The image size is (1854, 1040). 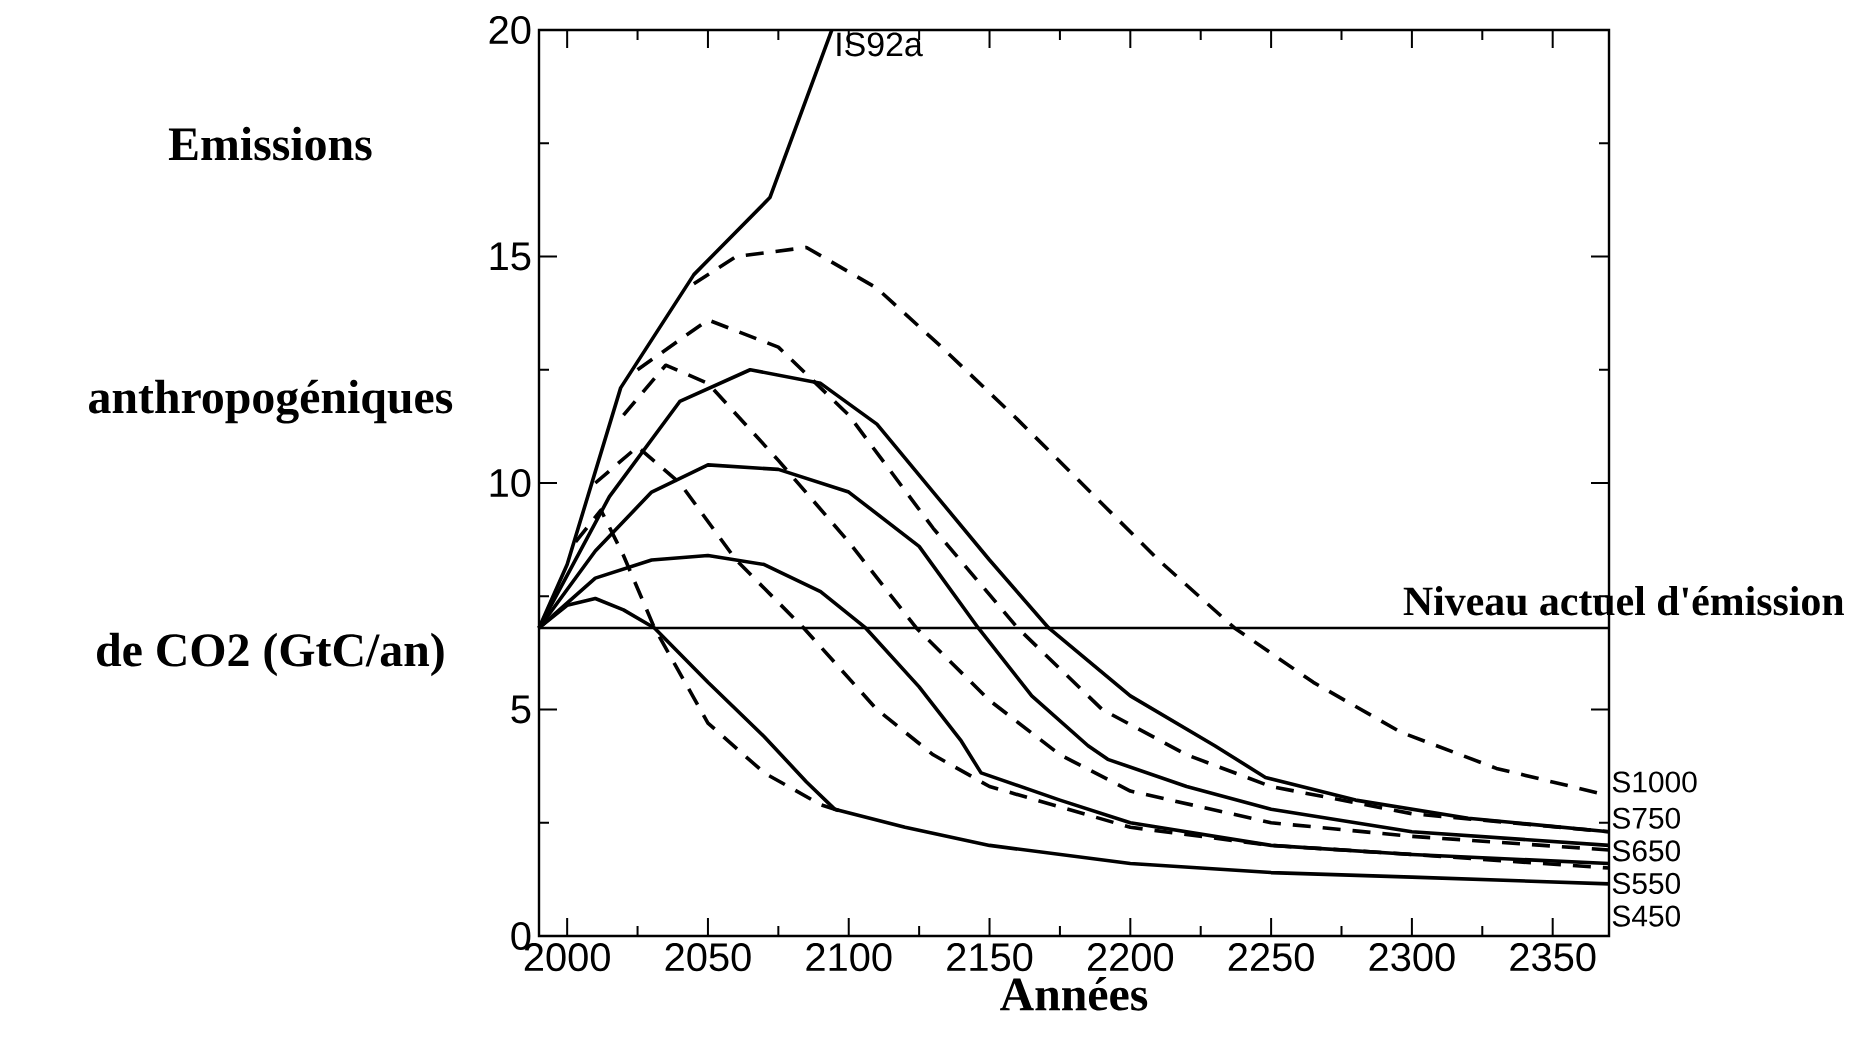 What do you see at coordinates (708, 957) in the screenshot?
I see `x-tick-label: 2050` at bounding box center [708, 957].